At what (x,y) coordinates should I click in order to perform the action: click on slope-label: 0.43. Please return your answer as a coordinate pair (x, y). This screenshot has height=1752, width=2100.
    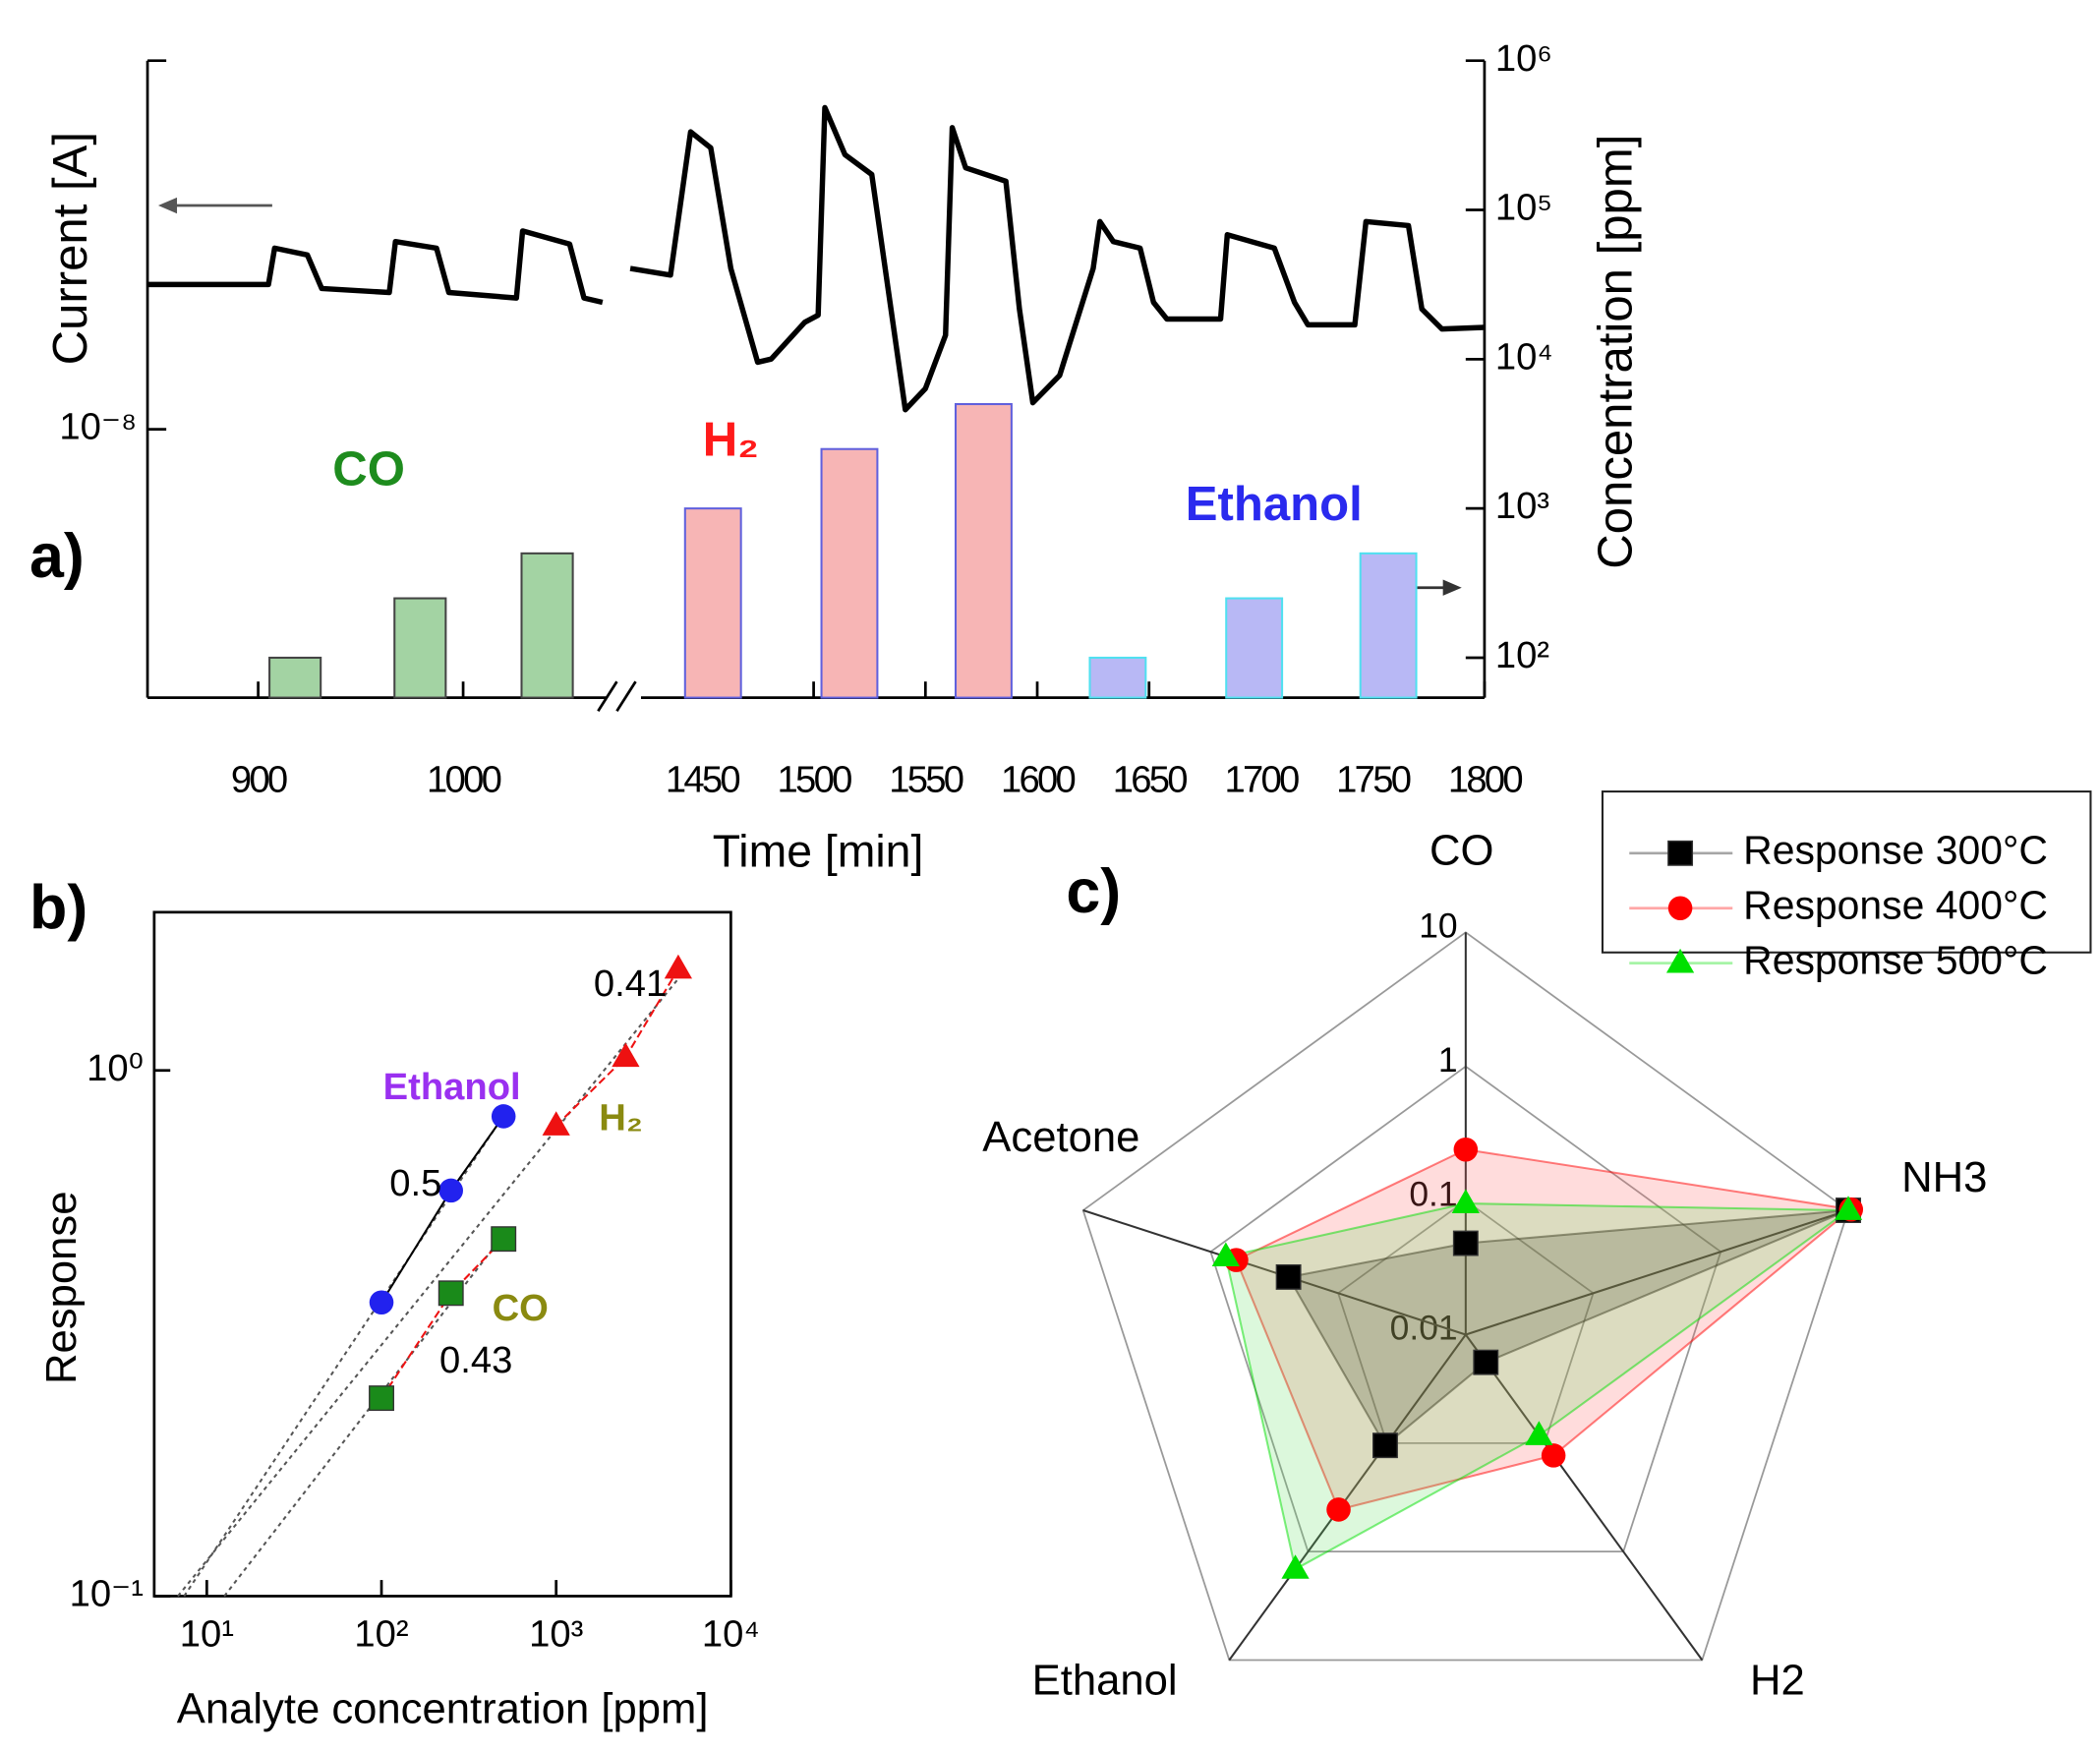
    Looking at the image, I should click on (475, 1360).